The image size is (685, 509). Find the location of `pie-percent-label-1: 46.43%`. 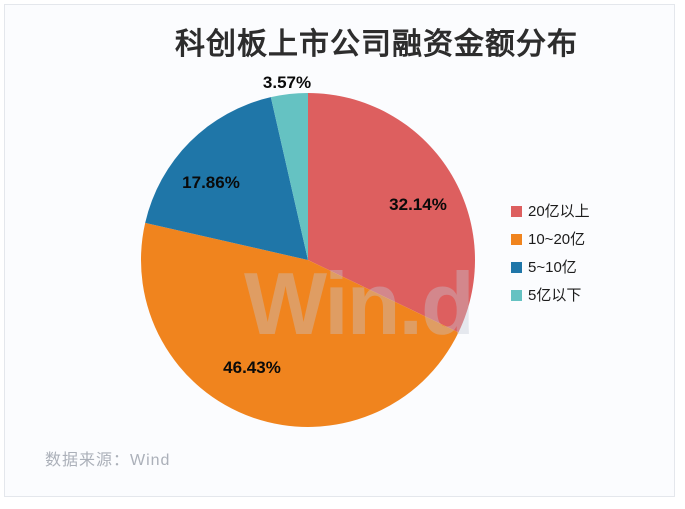

pie-percent-label-1: 46.43% is located at coordinates (252, 367).